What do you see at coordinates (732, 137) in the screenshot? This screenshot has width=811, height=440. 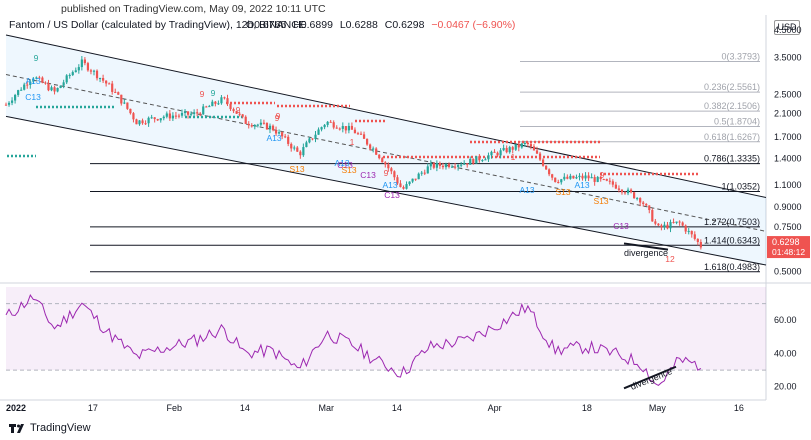 I see `fib-level-label: 0.618(1.6267)` at bounding box center [732, 137].